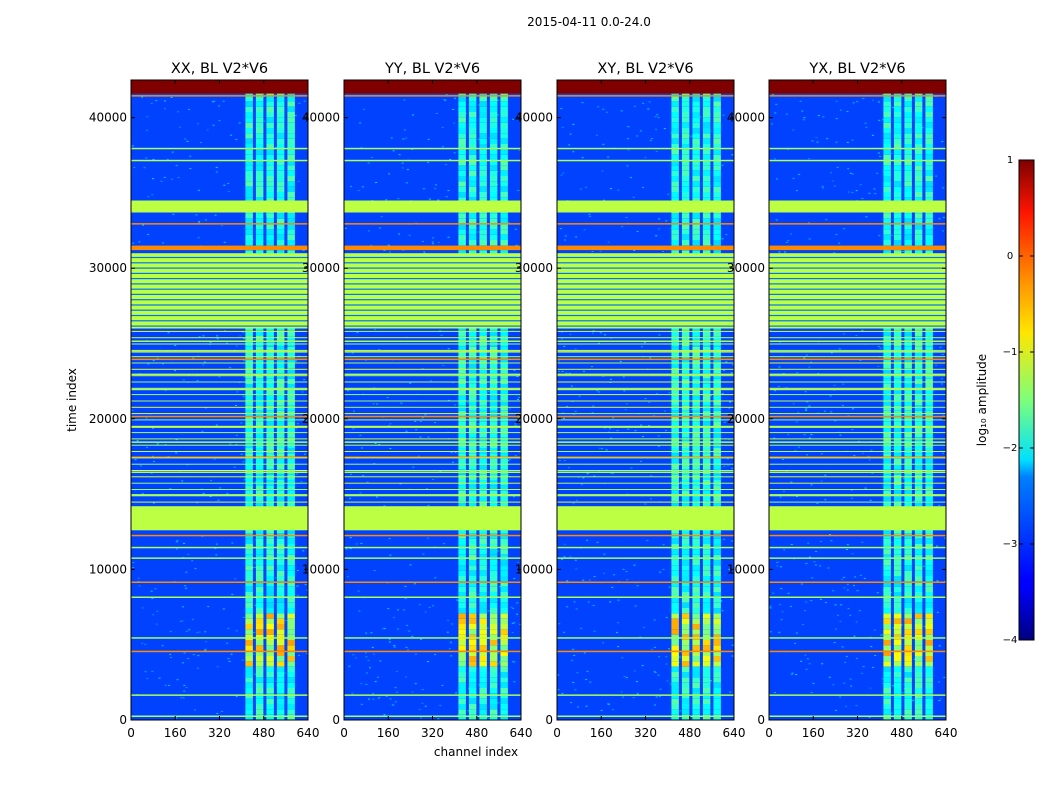 Image resolution: width=1050 pixels, height=800 pixels. Describe the element at coordinates (946, 733) in the screenshot. I see `x-tick-label: 640` at that location.